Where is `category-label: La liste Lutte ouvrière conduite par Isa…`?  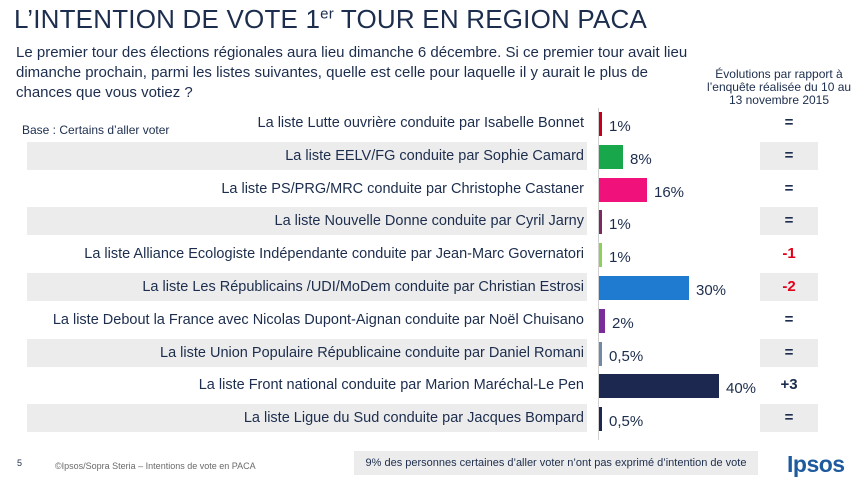
category-label: La liste Lutte ouvrière conduite par Isa… is located at coordinates (420, 123).